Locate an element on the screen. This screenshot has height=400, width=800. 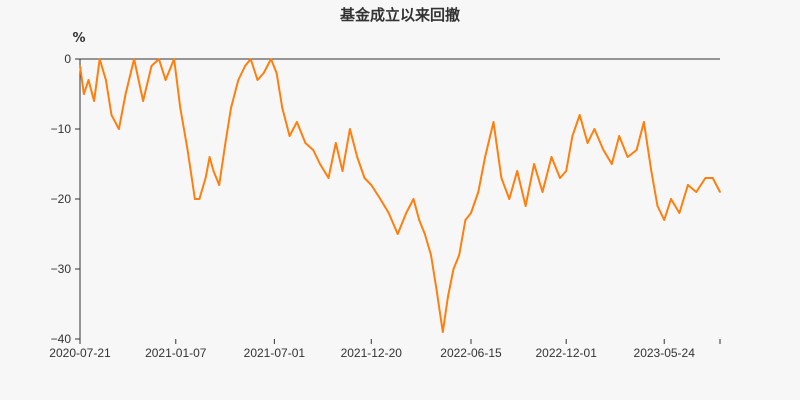
x-tick-label: 2021-07-01 is located at coordinates (275, 353).